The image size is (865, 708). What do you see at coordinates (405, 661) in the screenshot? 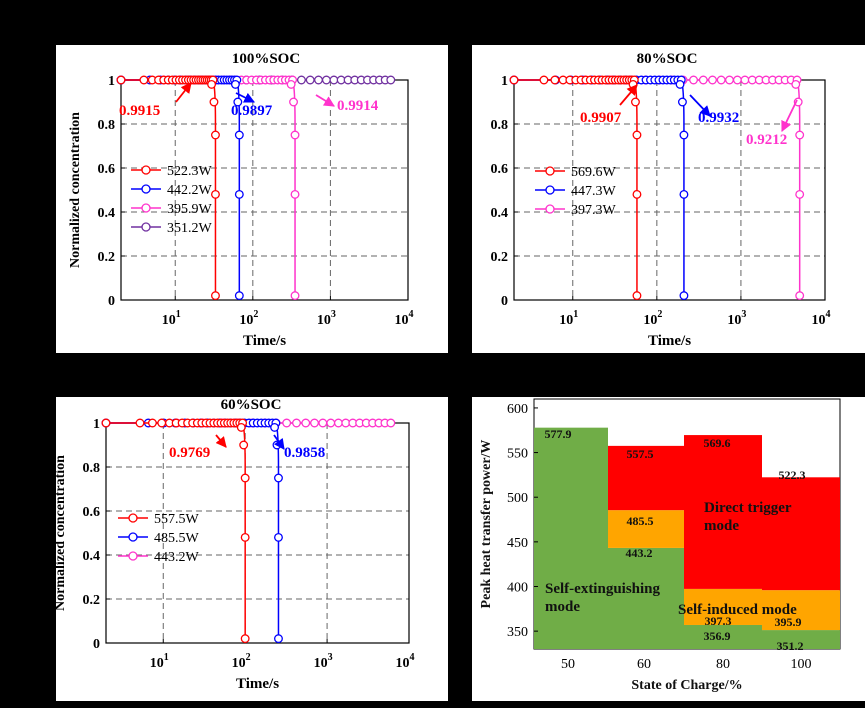
I see `x-tick-label: 10⁴` at bounding box center [405, 661].